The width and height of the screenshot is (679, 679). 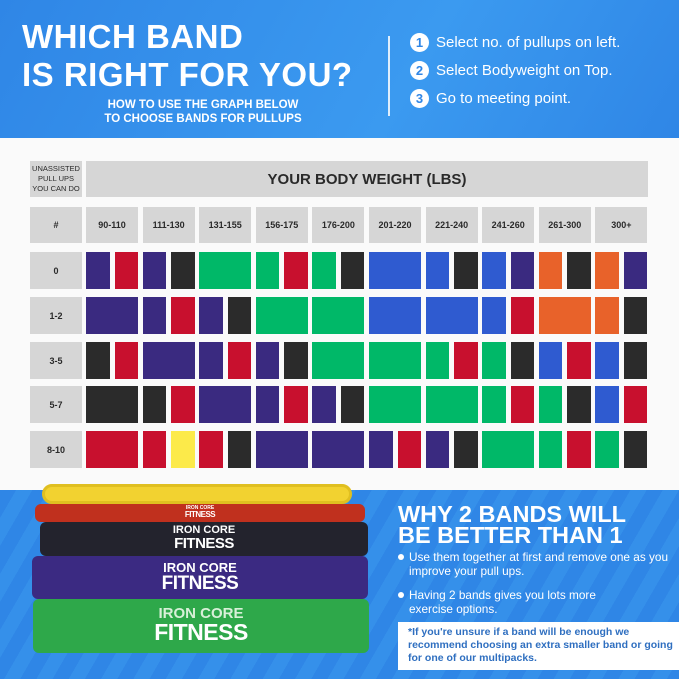 What do you see at coordinates (451, 225) in the screenshot?
I see `weight-column-header: 221-240` at bounding box center [451, 225].